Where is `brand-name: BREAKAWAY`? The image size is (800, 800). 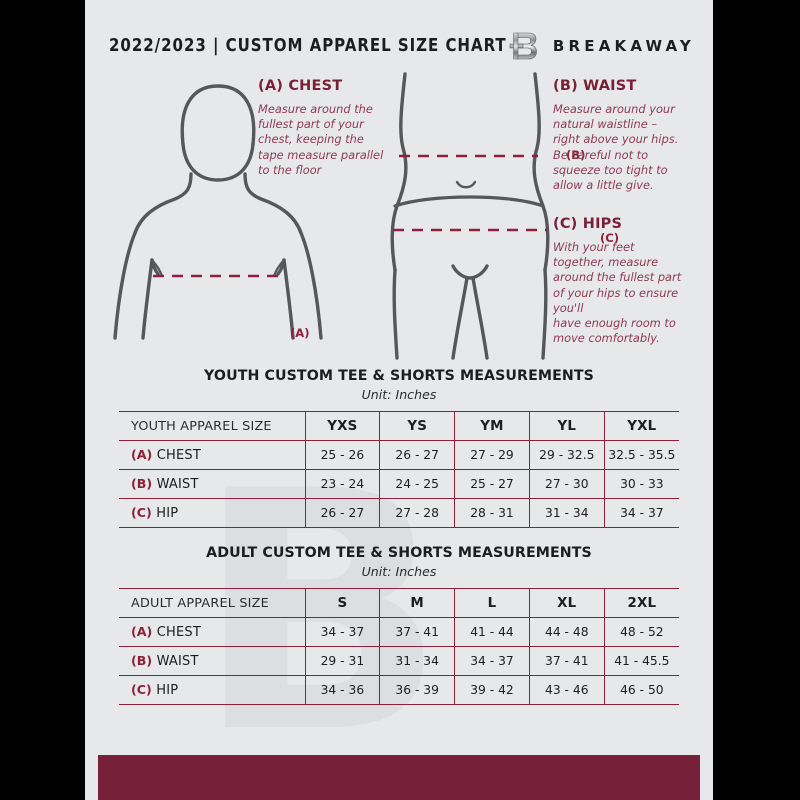 brand-name: BREAKAWAY is located at coordinates (623, 46).